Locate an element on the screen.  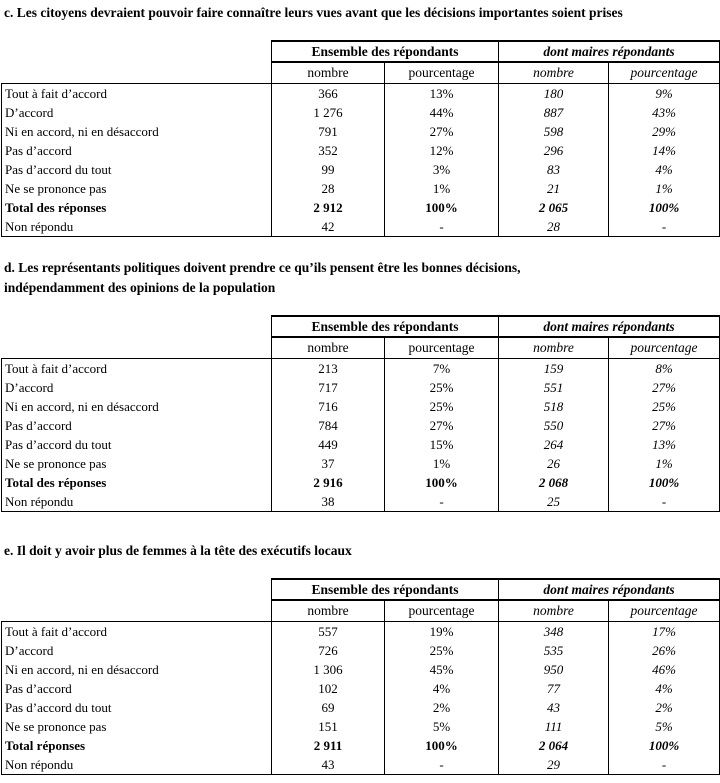
value-cell: 557 is located at coordinates (328, 631).